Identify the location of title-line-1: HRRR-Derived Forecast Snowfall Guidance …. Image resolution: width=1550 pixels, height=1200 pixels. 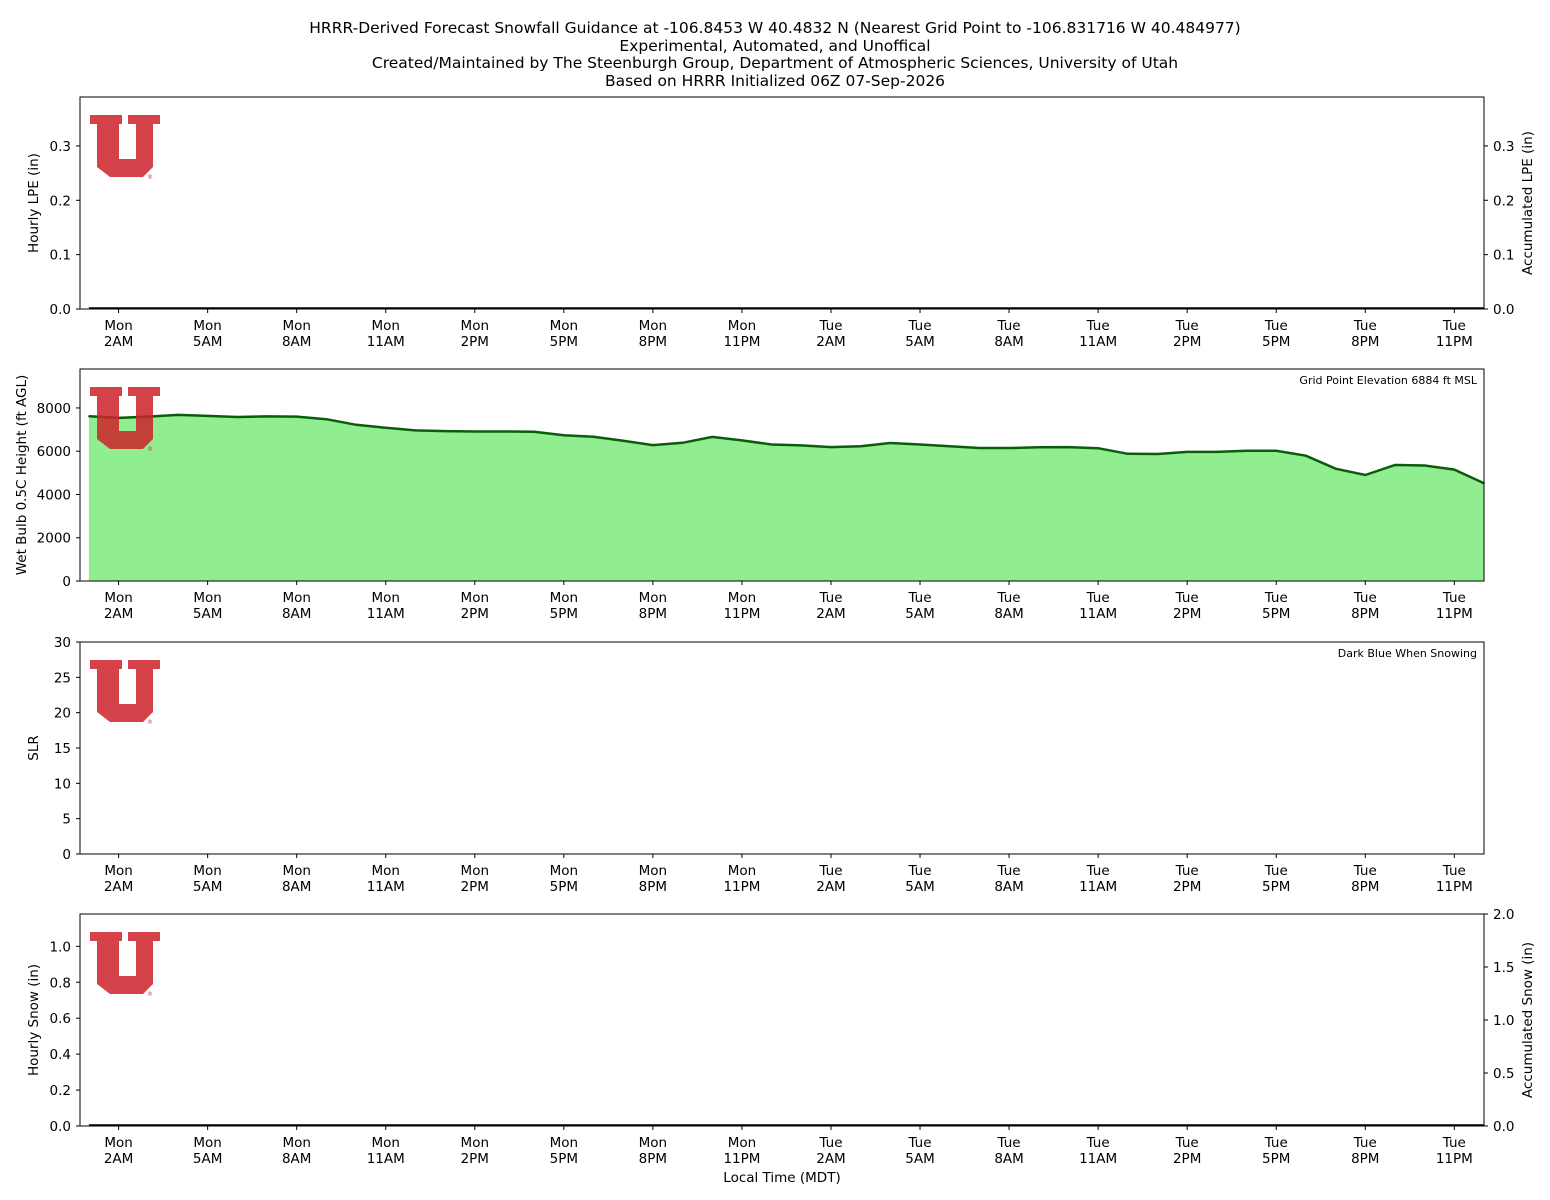
(775, 28).